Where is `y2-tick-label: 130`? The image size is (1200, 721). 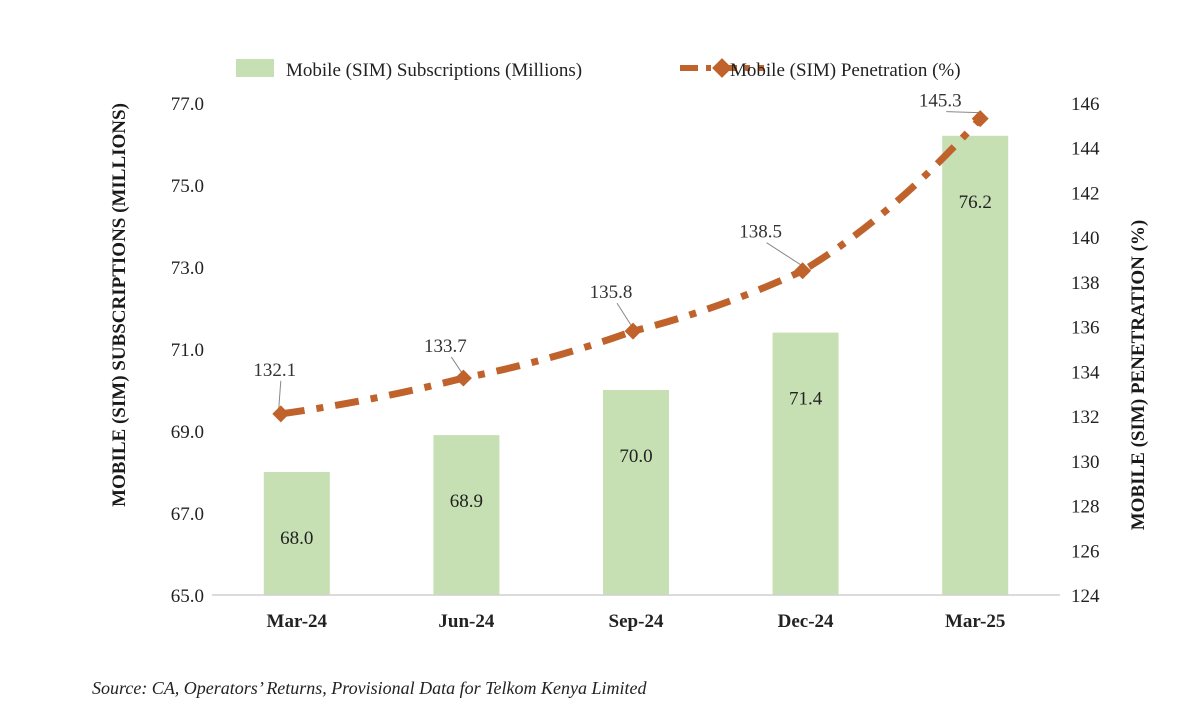 y2-tick-label: 130 is located at coordinates (1085, 462).